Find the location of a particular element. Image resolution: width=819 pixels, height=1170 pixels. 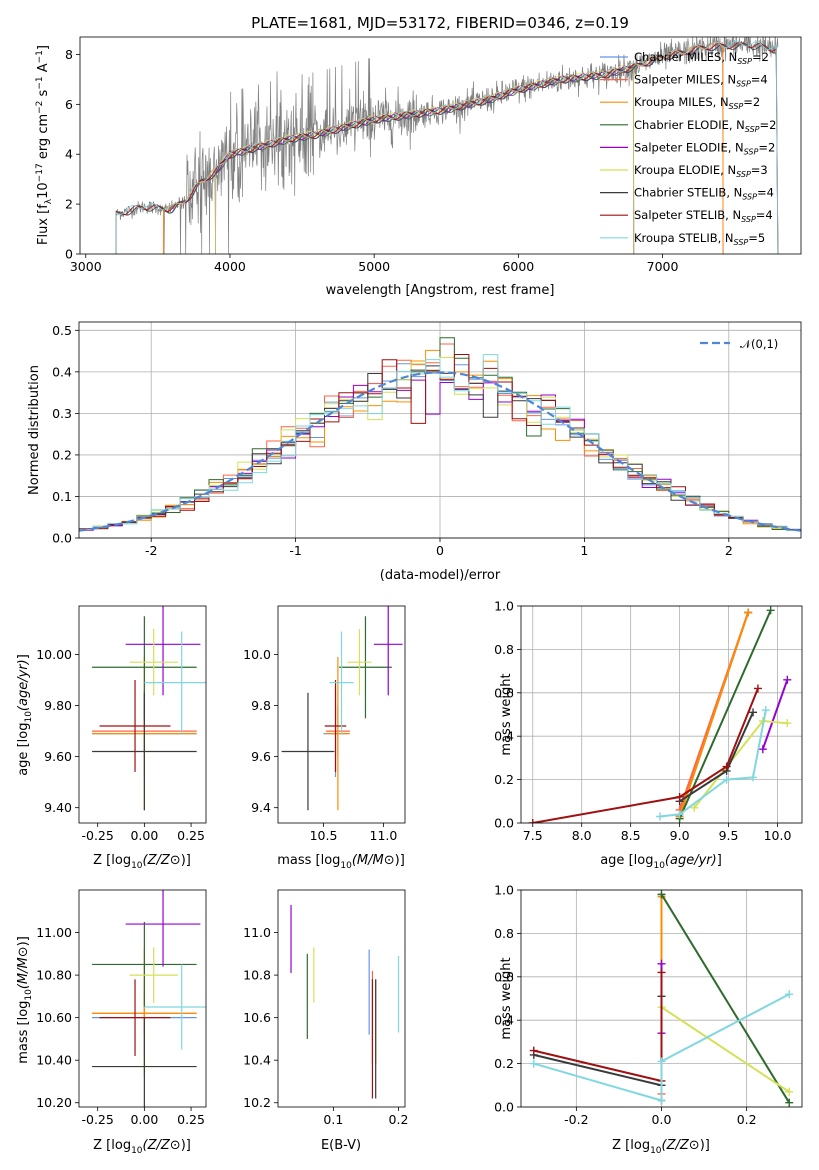

label-part: λ is located at coordinates (49, 201).